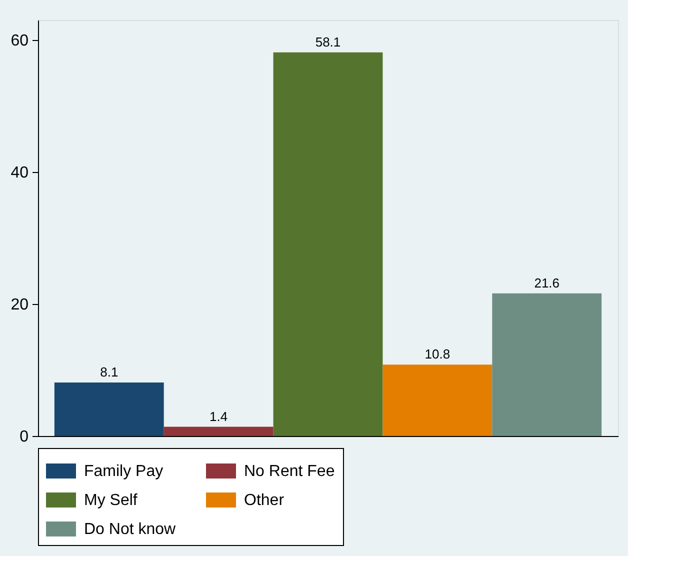 Image resolution: width=675 pixels, height=570 pixels. I want to click on legend-label: Other, so click(264, 500).